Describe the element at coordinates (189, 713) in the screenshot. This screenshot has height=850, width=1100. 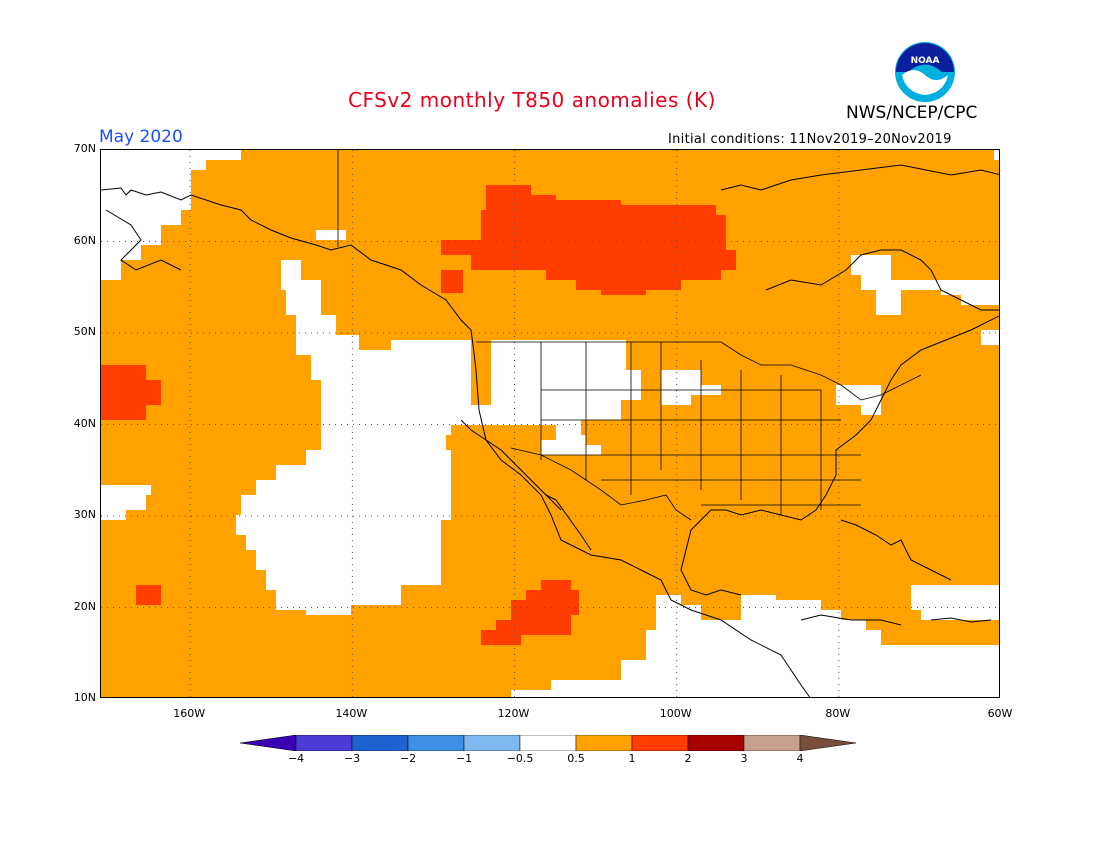
I see `longitude-label: 160W` at that location.